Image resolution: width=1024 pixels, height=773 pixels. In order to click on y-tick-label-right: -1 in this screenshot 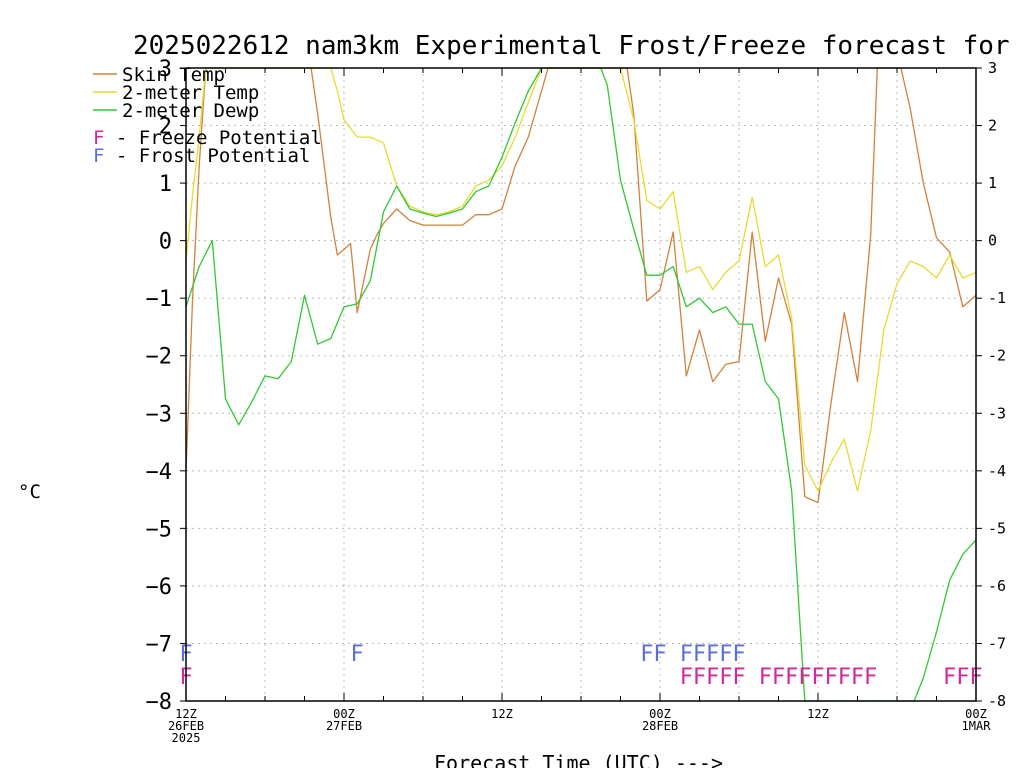, I will do `click(997, 298)`.